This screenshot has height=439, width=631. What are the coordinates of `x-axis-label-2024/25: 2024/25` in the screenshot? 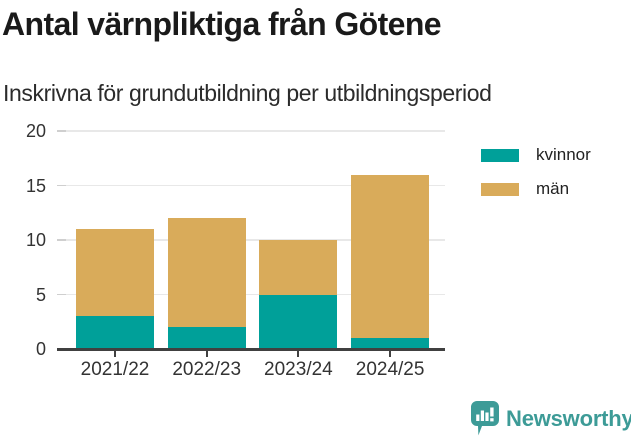 It's located at (390, 369).